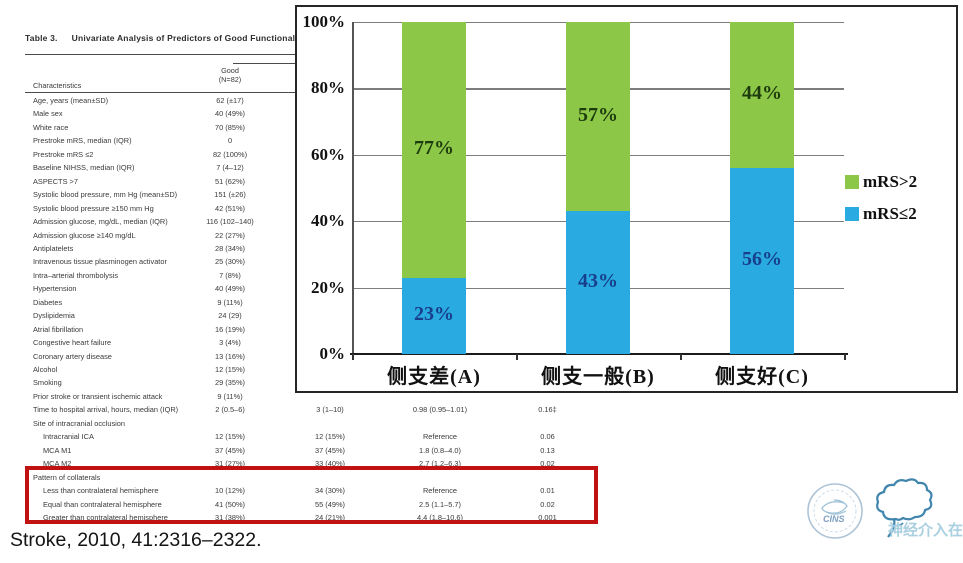 This screenshot has width=963, height=563. Describe the element at coordinates (434, 377) in the screenshot. I see `x-category-label: 侧支差(A)` at that location.